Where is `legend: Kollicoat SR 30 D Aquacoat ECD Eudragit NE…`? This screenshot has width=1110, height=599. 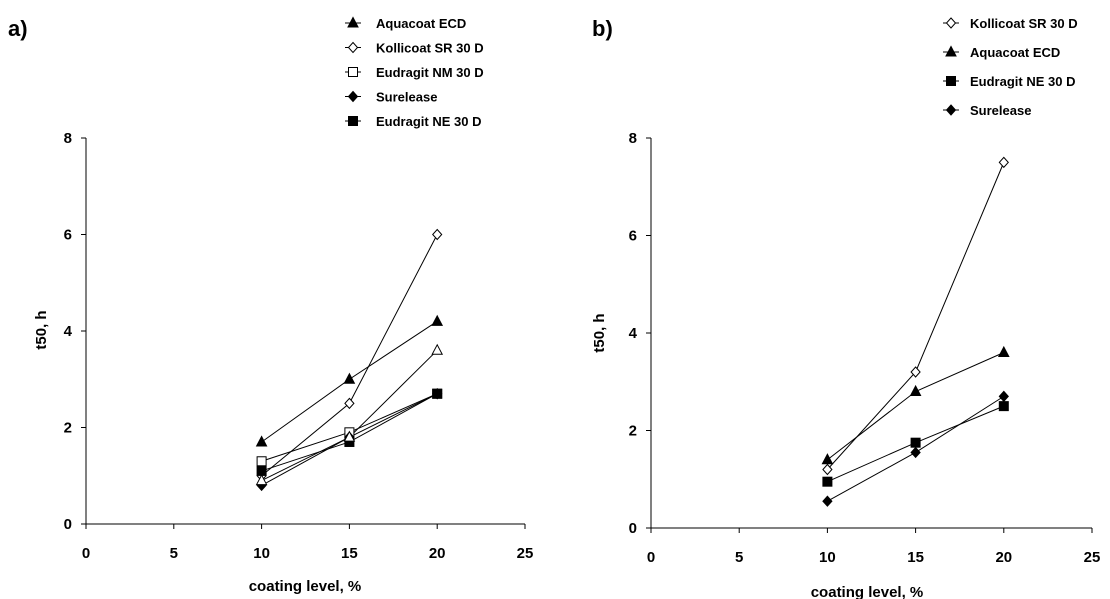
legend: Kollicoat SR 30 D Aquacoat ECD Eudragit NE… is located at coordinates (1010, 67).